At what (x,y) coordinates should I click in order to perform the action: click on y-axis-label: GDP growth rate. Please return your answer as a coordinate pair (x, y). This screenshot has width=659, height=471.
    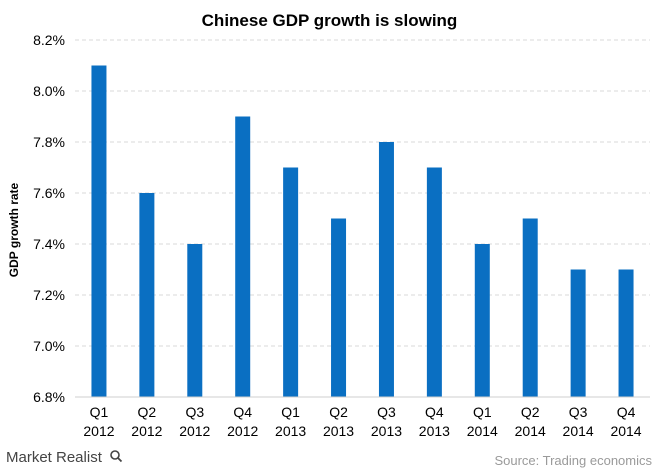
    Looking at the image, I should click on (14, 229).